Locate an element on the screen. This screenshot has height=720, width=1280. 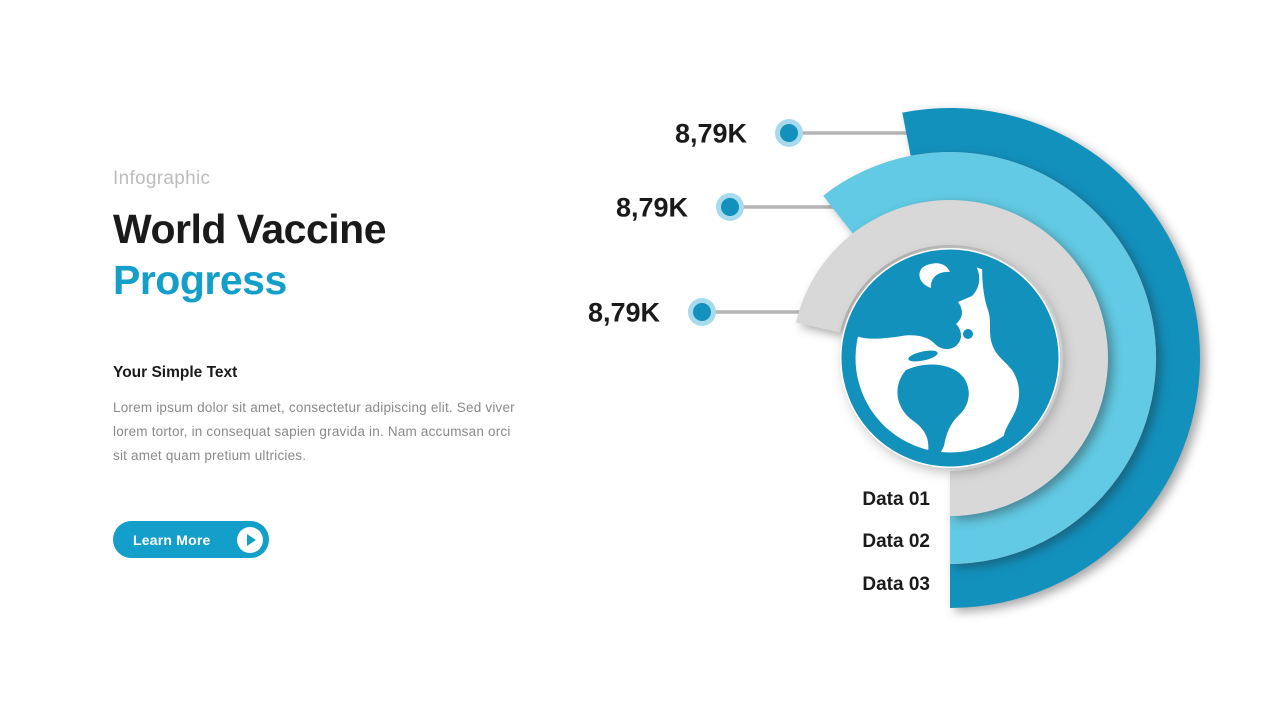
ring-label-data-03: Data 03 is located at coordinates (896, 584).